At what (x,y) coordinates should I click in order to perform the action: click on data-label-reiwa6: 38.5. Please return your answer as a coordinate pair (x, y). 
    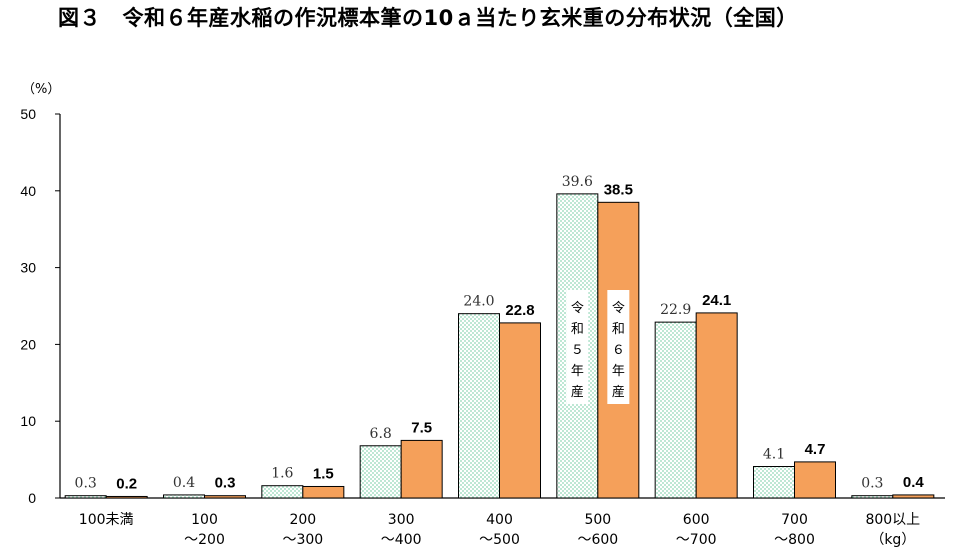
    Looking at the image, I should click on (618, 189).